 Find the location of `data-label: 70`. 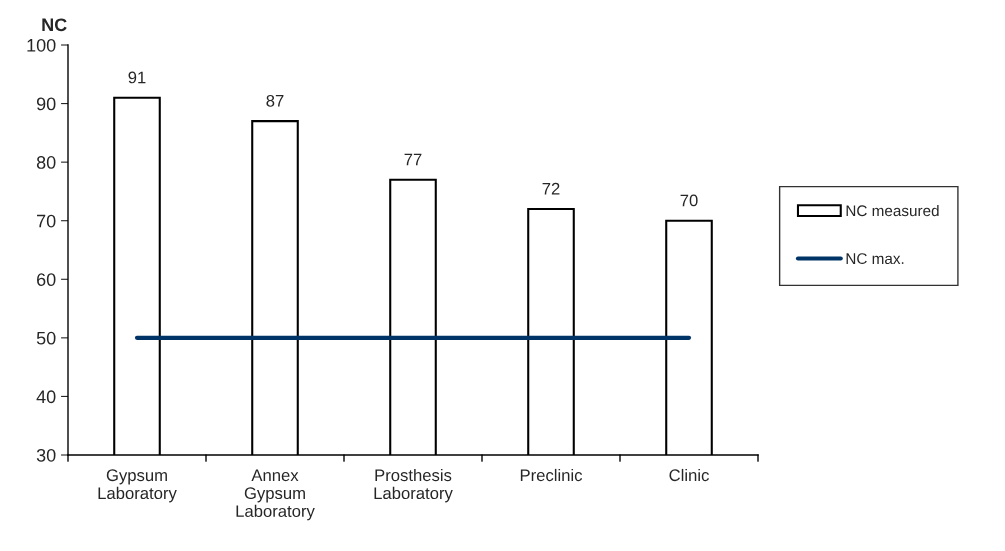

data-label: 70 is located at coordinates (689, 200).